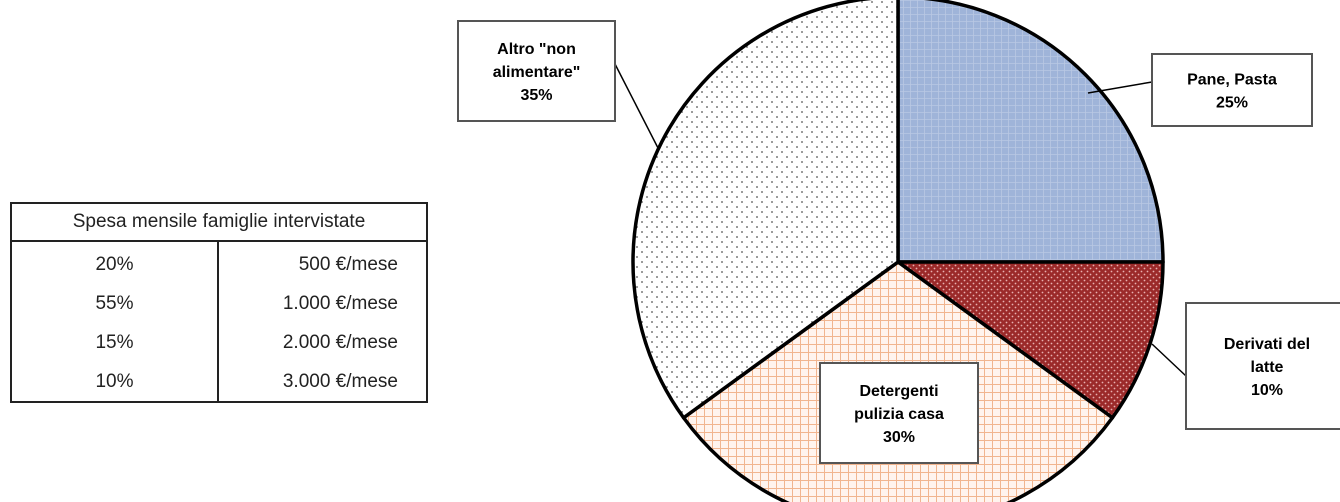  Describe the element at coordinates (1267, 390) in the screenshot. I see `slice-value-label: 10%` at that location.